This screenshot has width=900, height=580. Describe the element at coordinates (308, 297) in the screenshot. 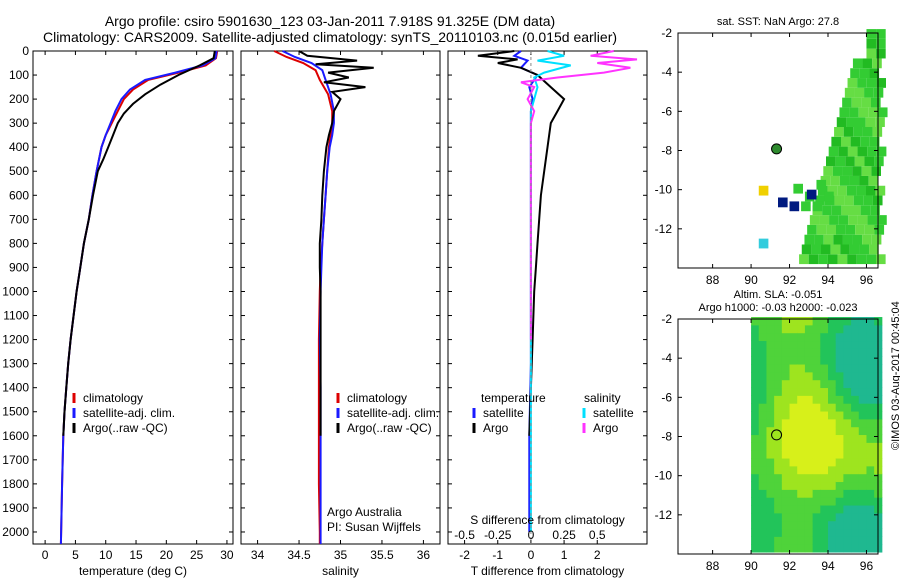

I see `series-line-satellite-adj-clim-` at that location.